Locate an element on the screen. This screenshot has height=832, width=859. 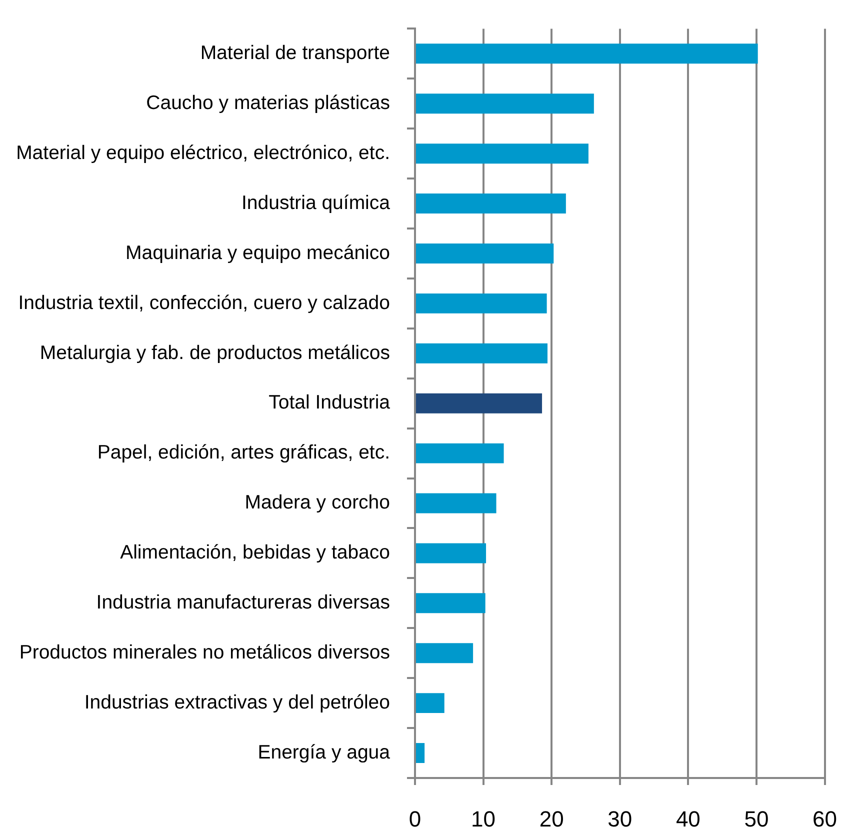
x-tick-label: 0 is located at coordinates (415, 819).